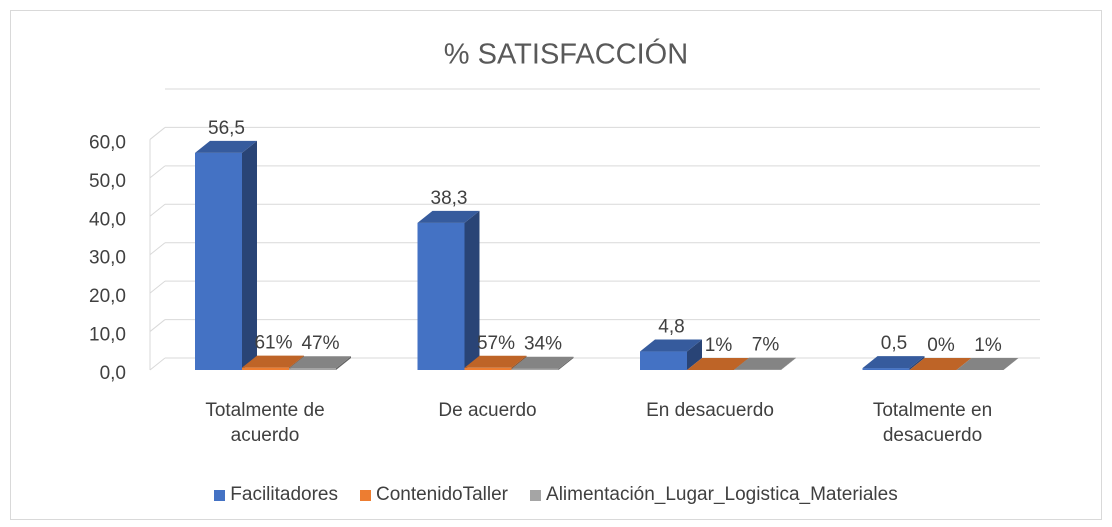 This screenshot has width=1112, height=527. I want to click on x-tick-label: Totalmente en desacuerdo, so click(932, 423).